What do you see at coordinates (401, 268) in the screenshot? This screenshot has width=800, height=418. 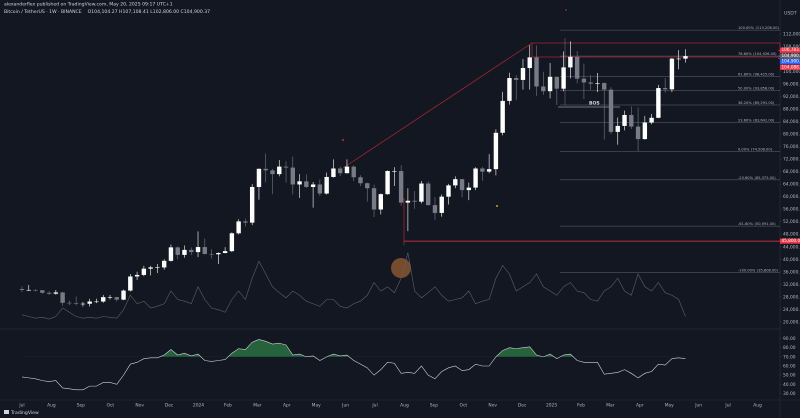 I see `highlight-circle` at bounding box center [401, 268].